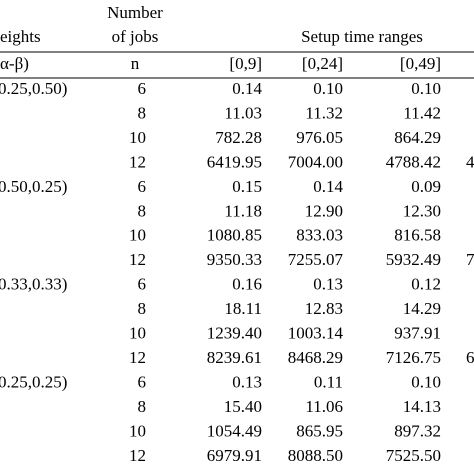  I want to click on header-jobs: of jobs, so click(135, 36).